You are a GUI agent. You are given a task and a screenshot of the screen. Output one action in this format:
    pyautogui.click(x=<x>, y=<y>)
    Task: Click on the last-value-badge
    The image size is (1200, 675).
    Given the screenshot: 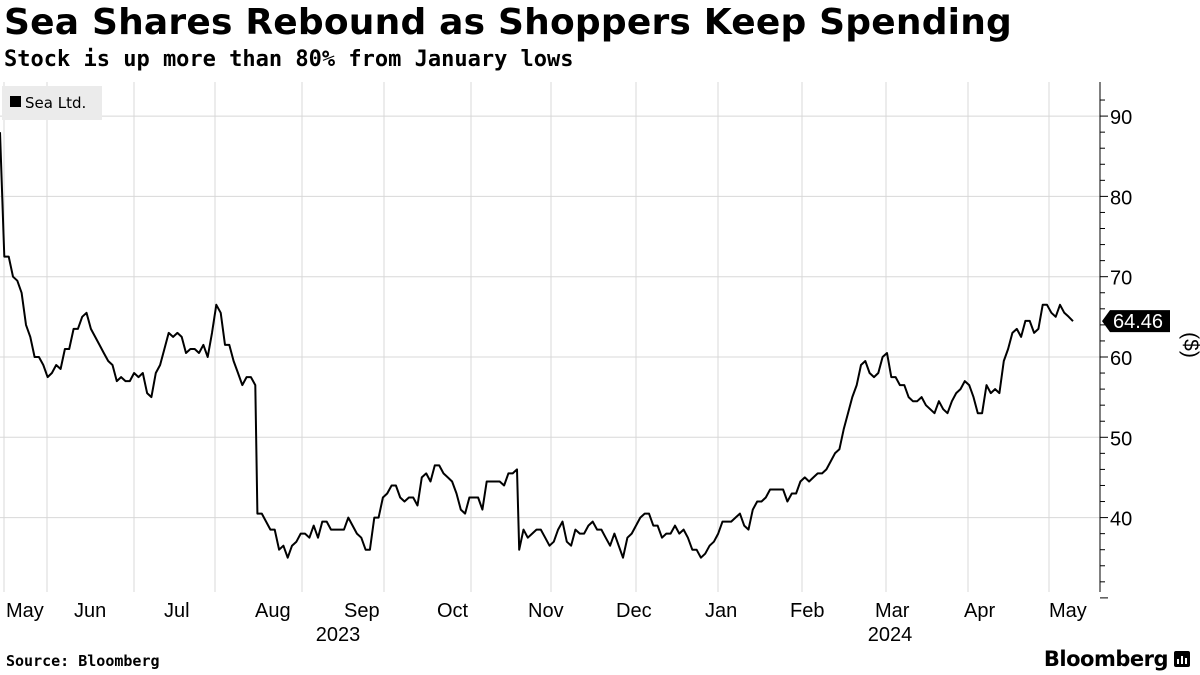 What is the action you would take?
    pyautogui.click(x=1136, y=321)
    